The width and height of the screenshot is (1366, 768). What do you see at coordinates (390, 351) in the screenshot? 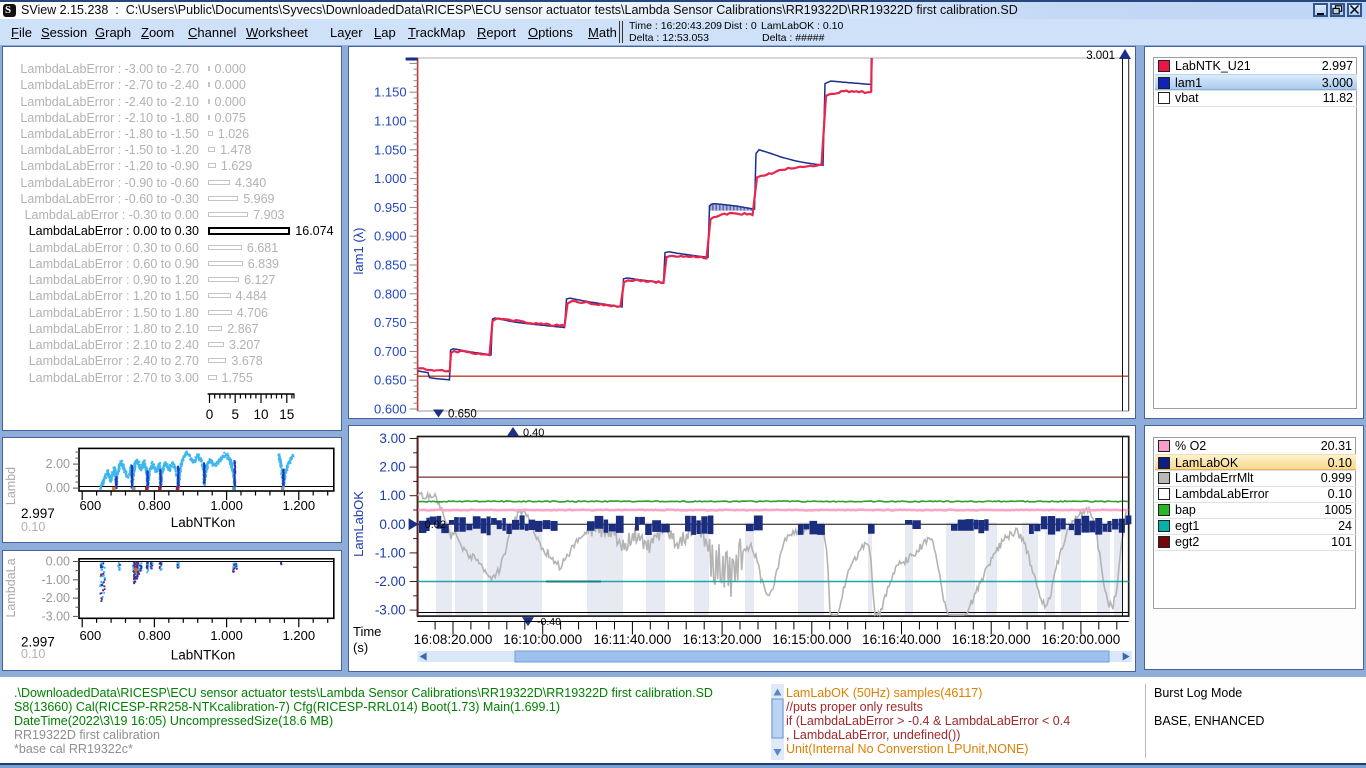
I see `svg-text: 0.700` at bounding box center [390, 351].